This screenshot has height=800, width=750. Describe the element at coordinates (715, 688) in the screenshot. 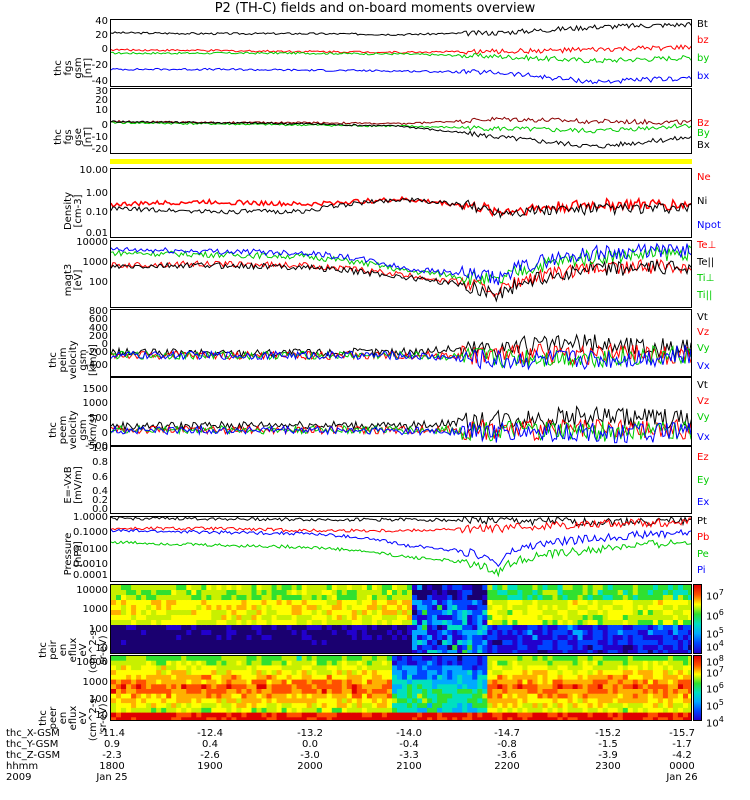

I see `colorbar-tick: 106` at that location.